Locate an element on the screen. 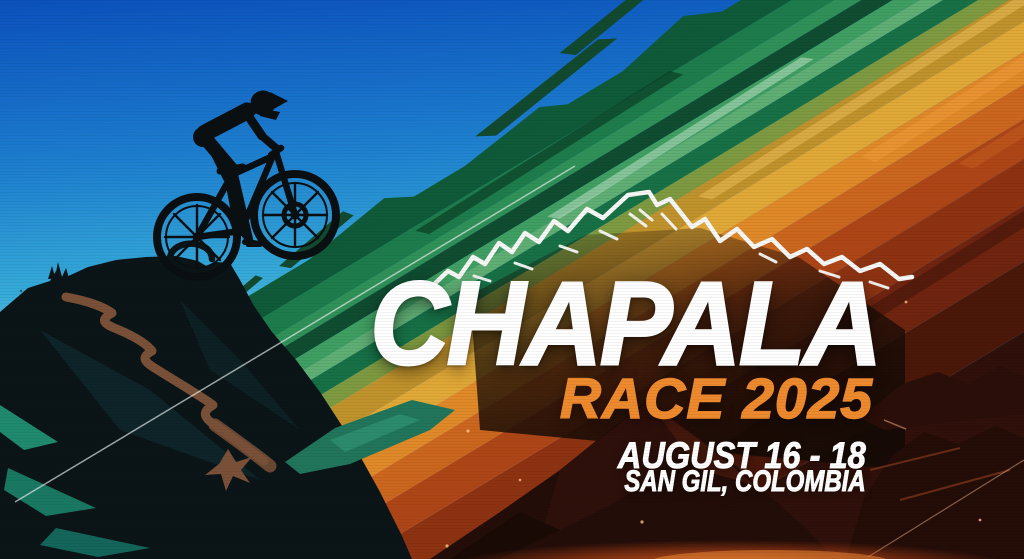 The height and width of the screenshot is (559, 1024). dust-curl is located at coordinates (191, 254).